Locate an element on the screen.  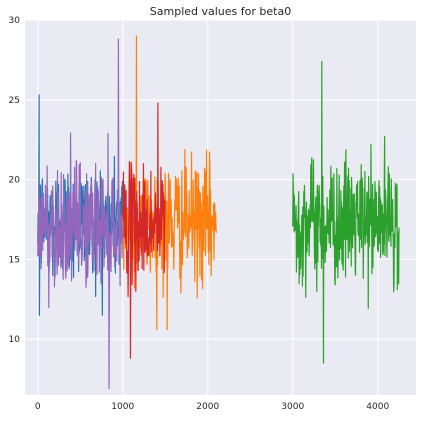
x-tick-label: 2000 is located at coordinates (207, 407).